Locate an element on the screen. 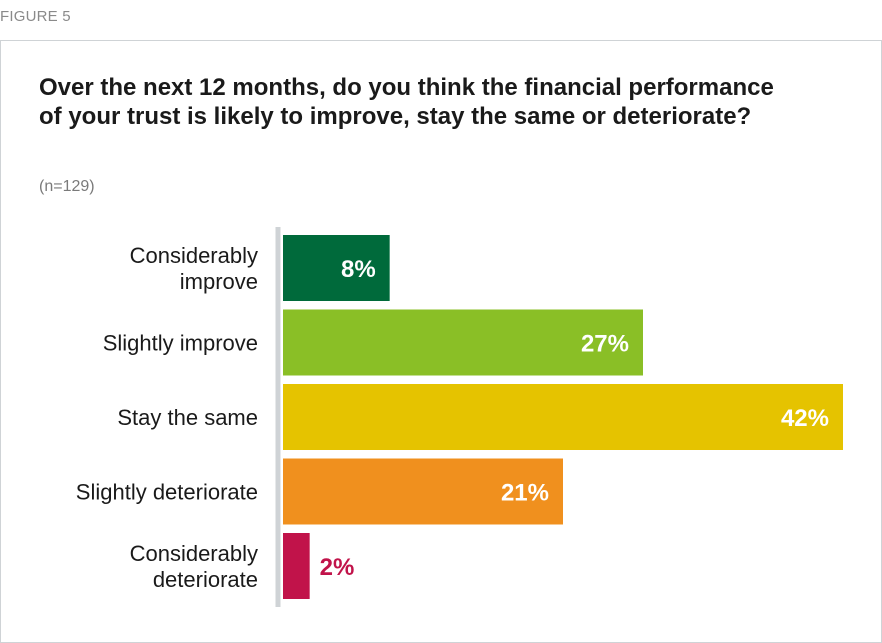 Image resolution: width=882 pixels, height=643 pixels. category-label-1: Slightly improve is located at coordinates (180, 343).